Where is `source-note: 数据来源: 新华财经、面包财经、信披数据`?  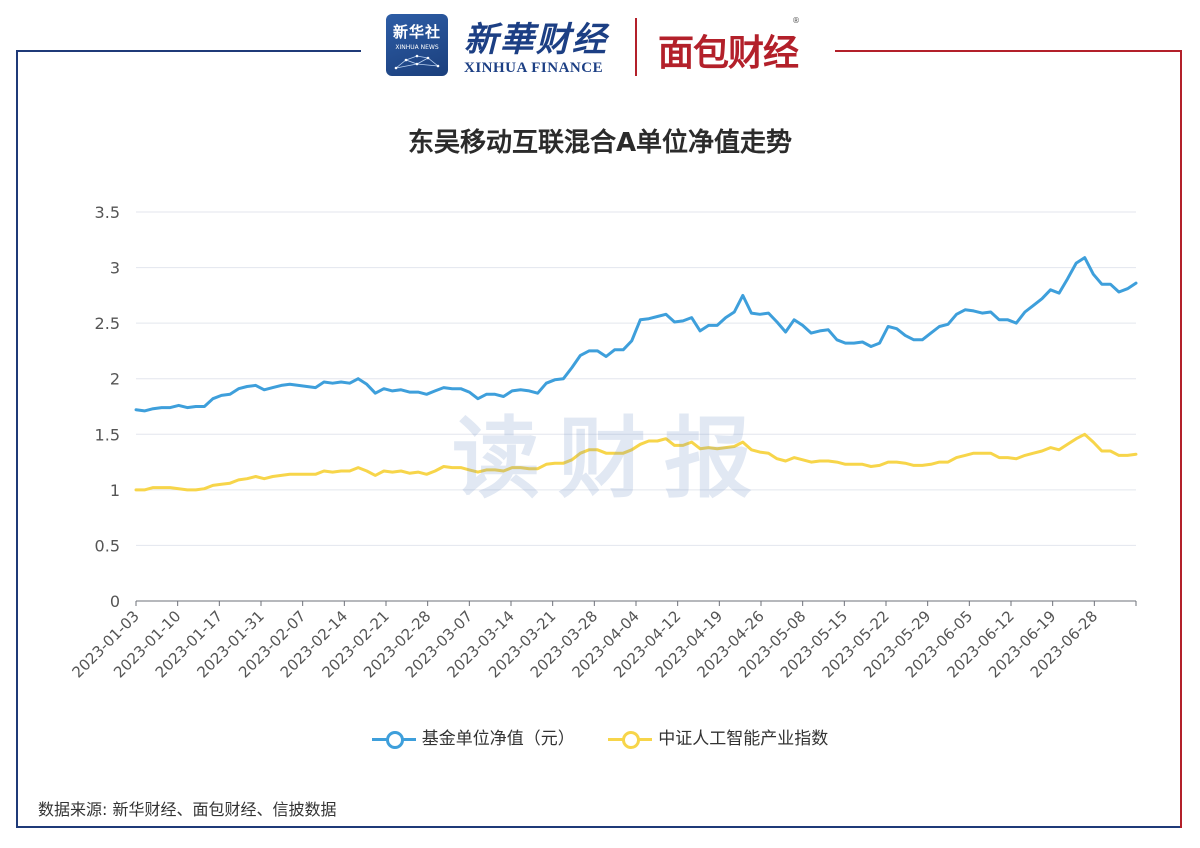
source-note: 数据来源: 新华财经、面包财经、信披数据 is located at coordinates (187, 809).